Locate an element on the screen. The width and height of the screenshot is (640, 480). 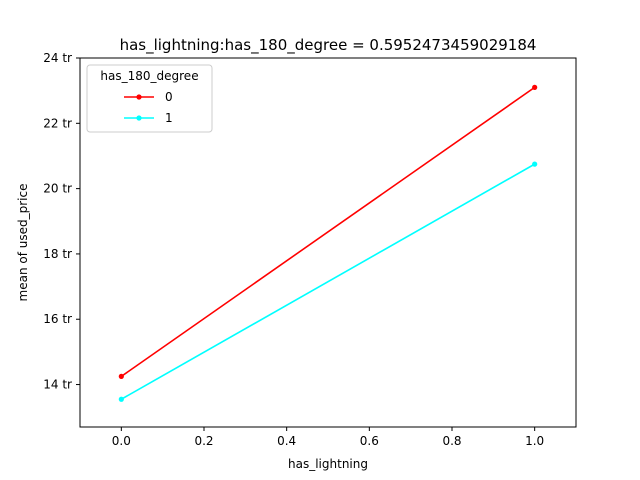
x-tick-label-3: 0.6 is located at coordinates (369, 441).